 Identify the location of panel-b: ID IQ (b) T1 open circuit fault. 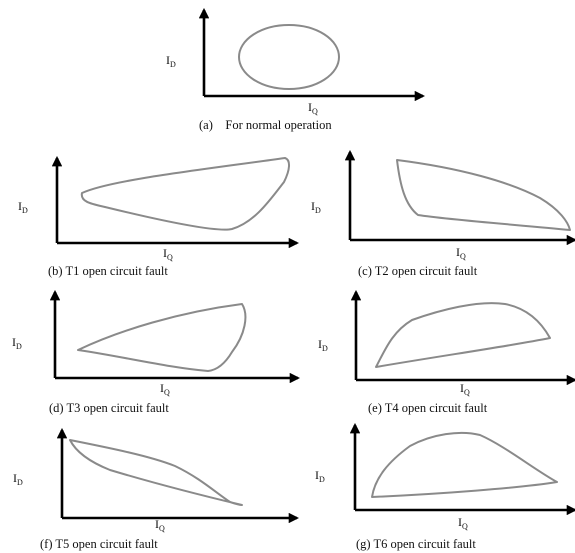
(159, 216).